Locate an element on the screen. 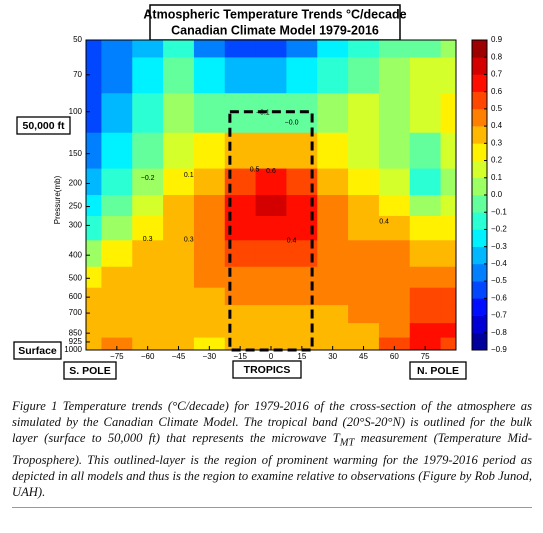 The width and height of the screenshot is (543, 533). y-axis-label: Pressure(mb) is located at coordinates (57, 199).